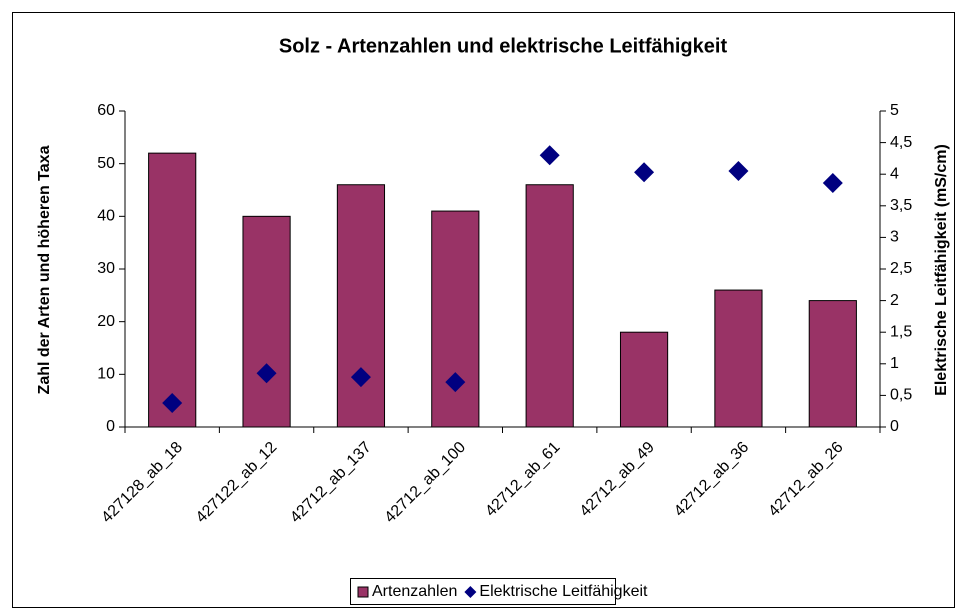  I want to click on legend-label: Elektrische Leitfähigkeit, so click(563, 591).